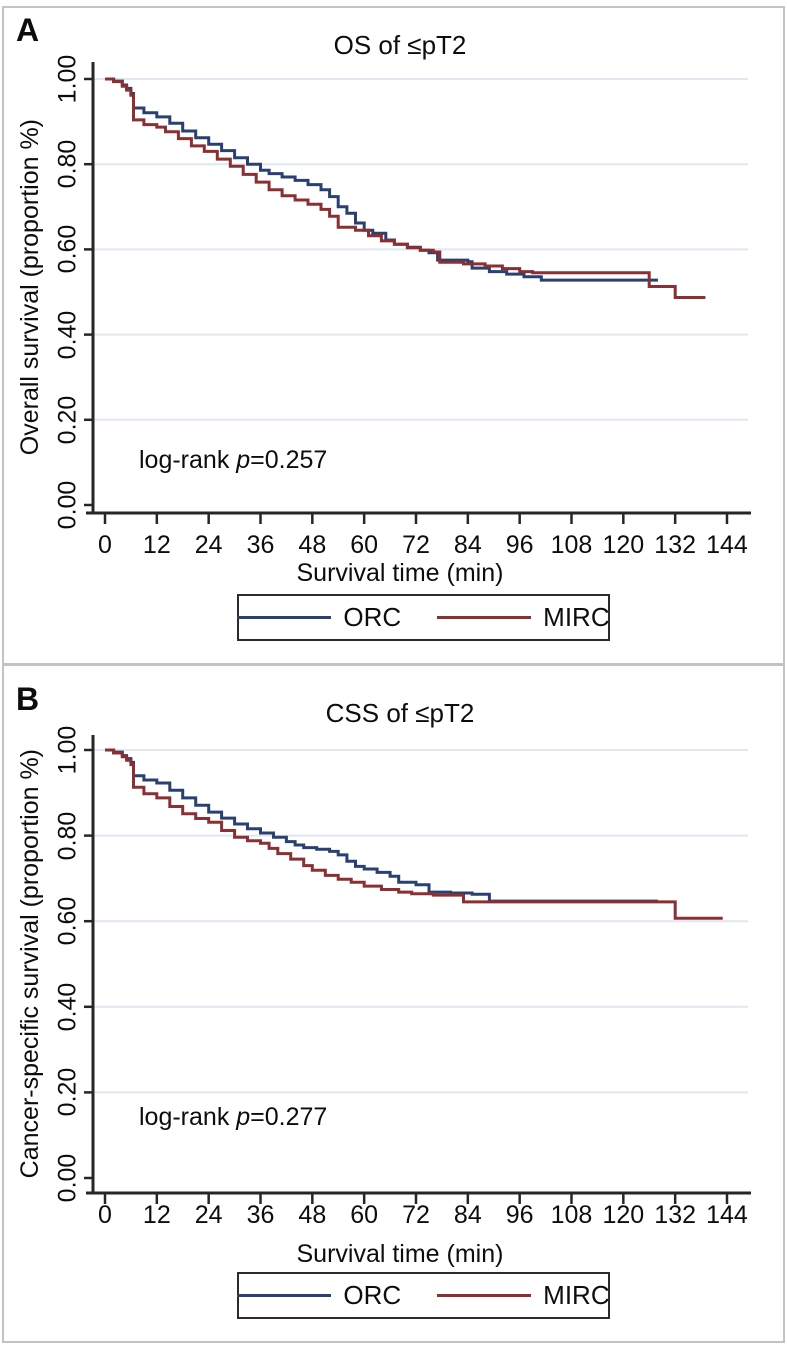  I want to click on panel-divider, so click(393, 664).